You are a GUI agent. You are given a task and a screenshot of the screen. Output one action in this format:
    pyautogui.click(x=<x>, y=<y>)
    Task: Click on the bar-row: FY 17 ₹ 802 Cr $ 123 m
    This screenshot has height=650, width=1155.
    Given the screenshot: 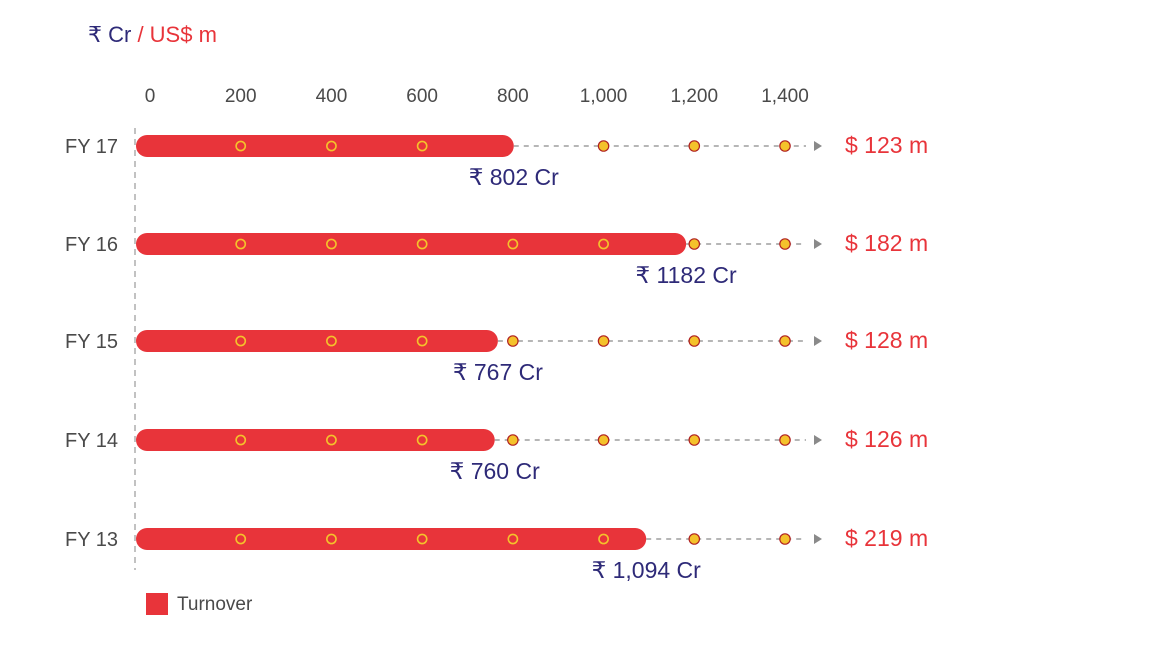 What is the action you would take?
    pyautogui.click(x=496, y=161)
    